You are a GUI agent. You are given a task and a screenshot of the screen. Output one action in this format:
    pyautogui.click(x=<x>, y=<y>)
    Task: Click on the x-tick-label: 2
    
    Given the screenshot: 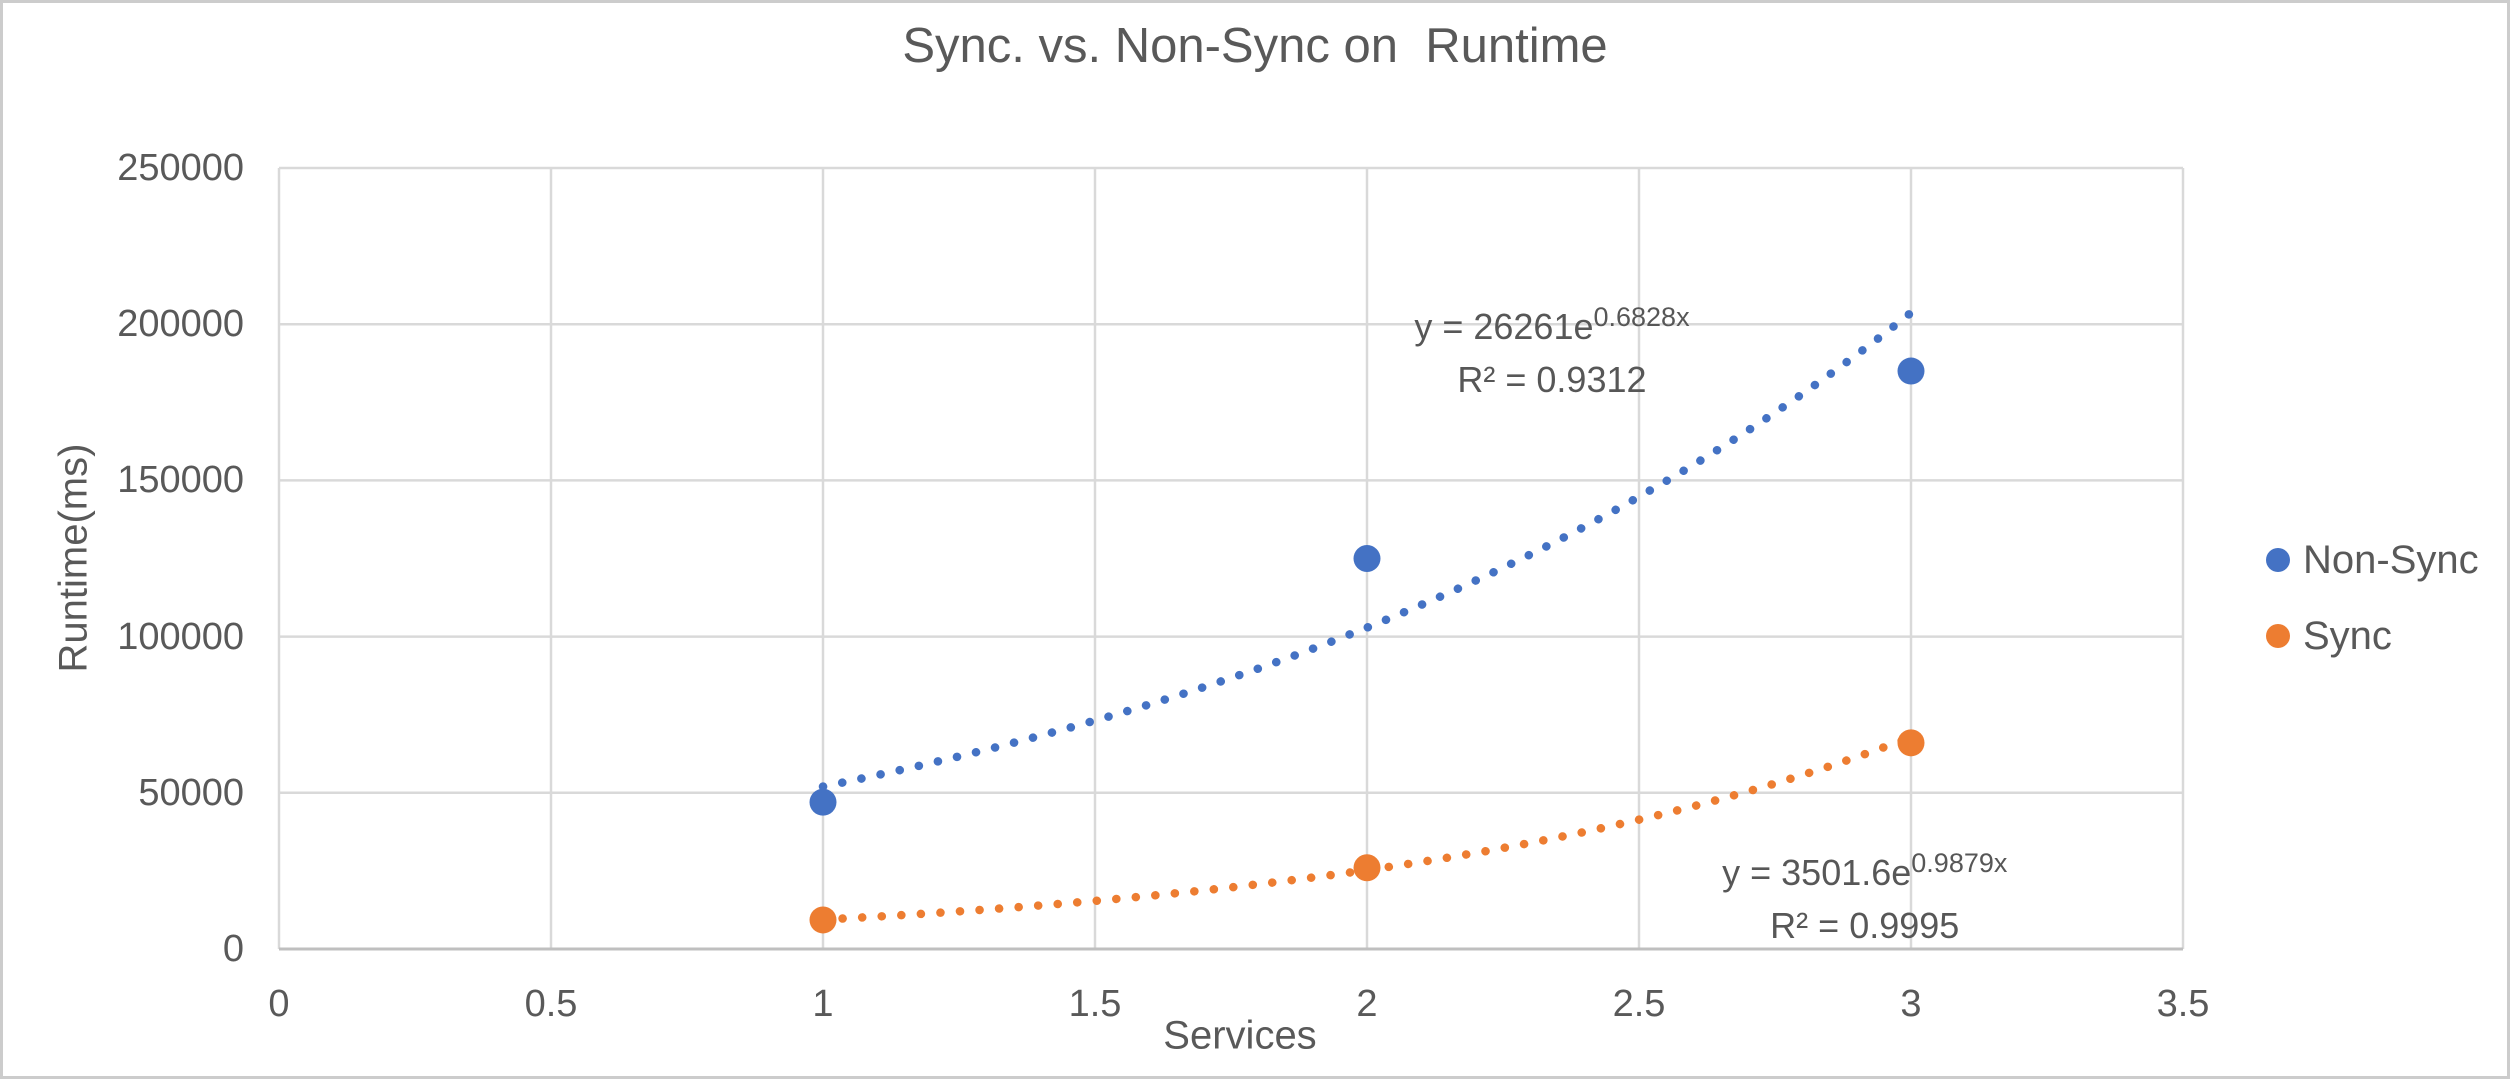 What is the action you would take?
    pyautogui.click(x=1367, y=1004)
    